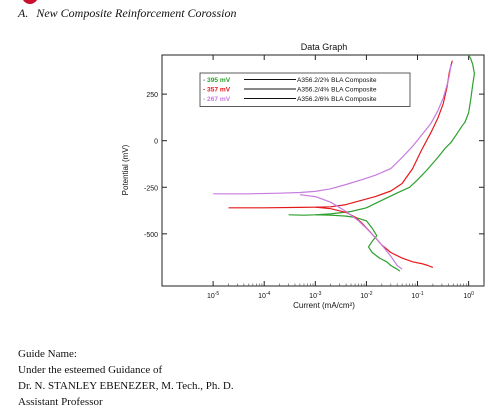 The image size is (498, 416). What do you see at coordinates (151, 235) in the screenshot?
I see `y-tick-label: -500` at bounding box center [151, 235].